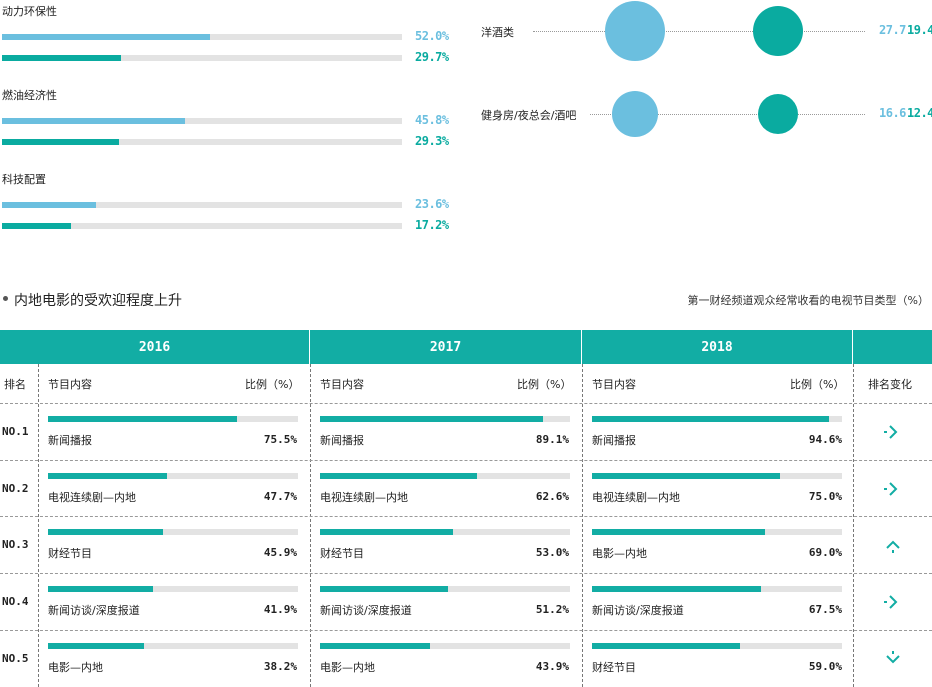  Describe the element at coordinates (717, 347) in the screenshot. I see `year-header: 2018` at that location.